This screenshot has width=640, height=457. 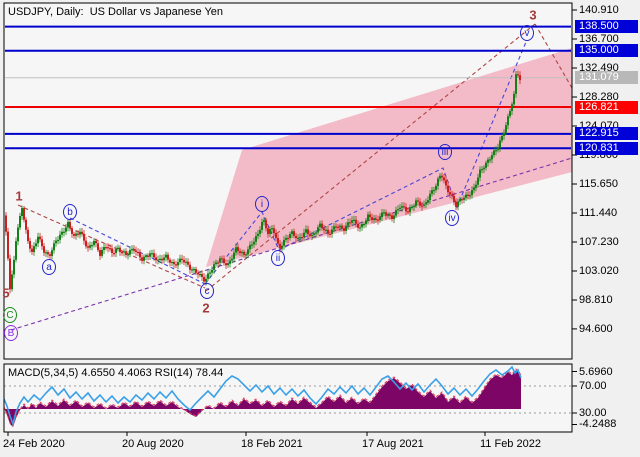 I want to click on rsi-line, so click(x=263, y=396).